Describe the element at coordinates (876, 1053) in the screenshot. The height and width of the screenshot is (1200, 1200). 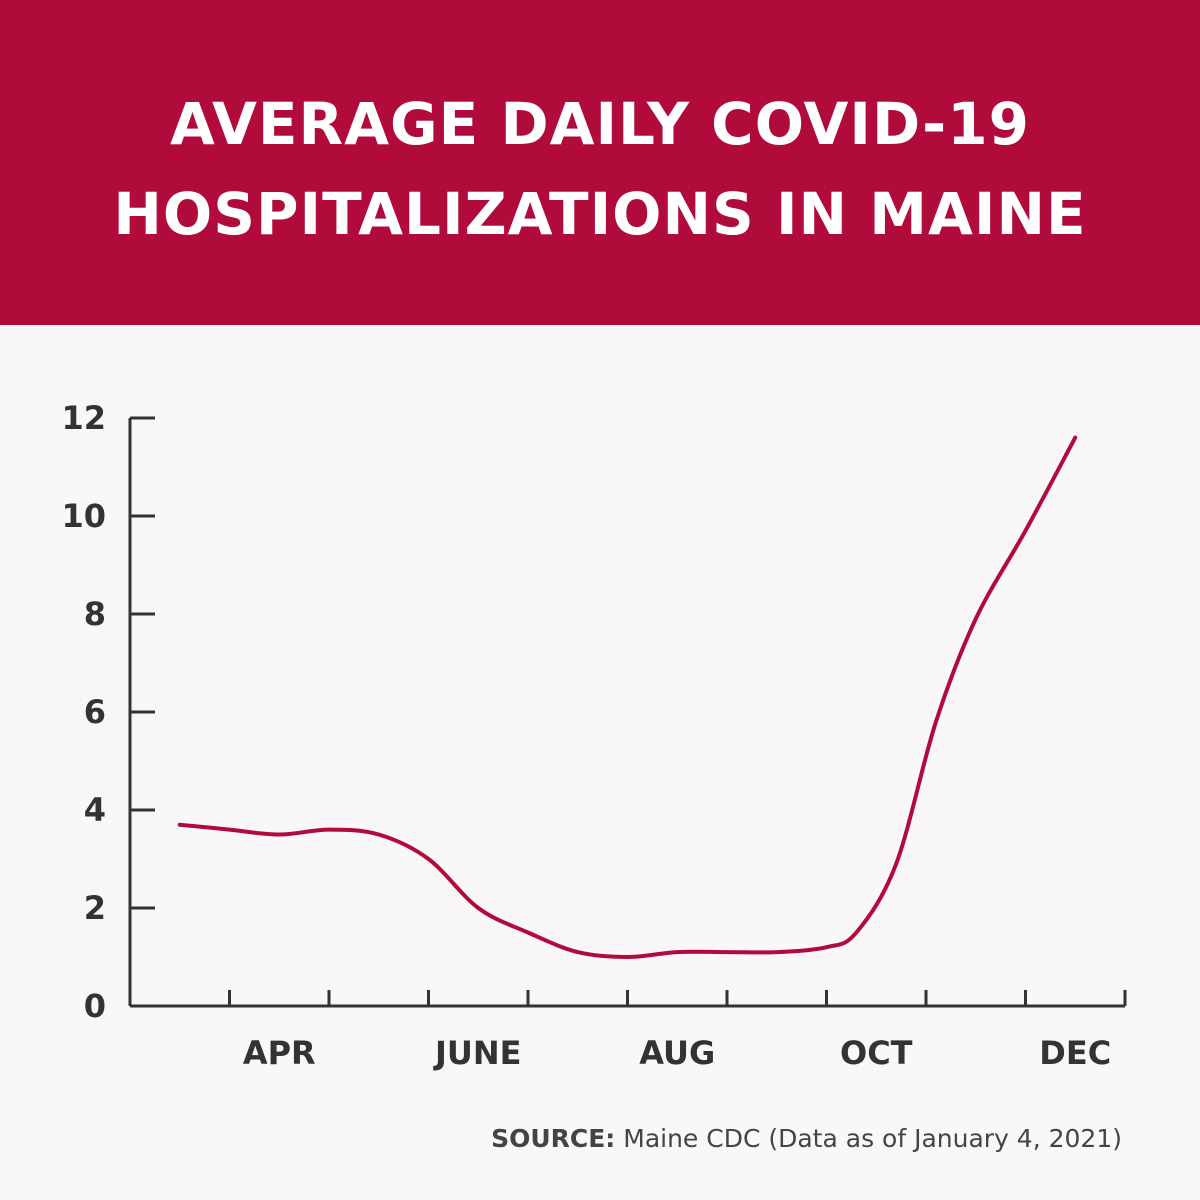
I see `x-tick-label-oct: OCT` at that location.